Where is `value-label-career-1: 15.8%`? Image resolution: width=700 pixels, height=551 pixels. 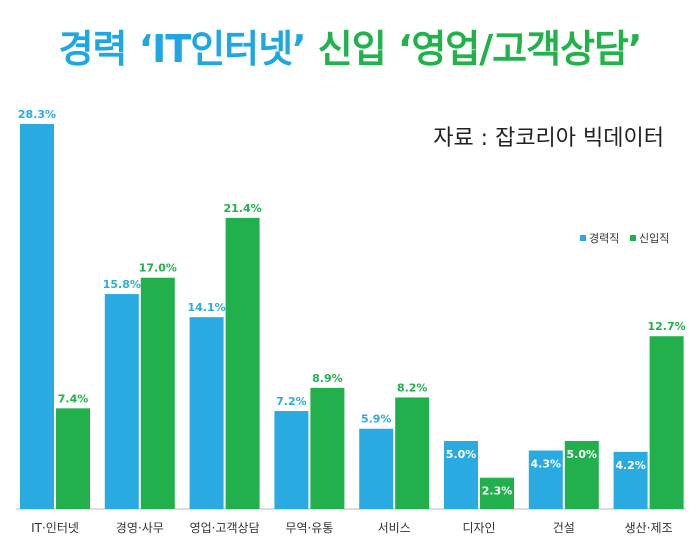
value-label-career-1: 15.8% is located at coordinates (122, 284).